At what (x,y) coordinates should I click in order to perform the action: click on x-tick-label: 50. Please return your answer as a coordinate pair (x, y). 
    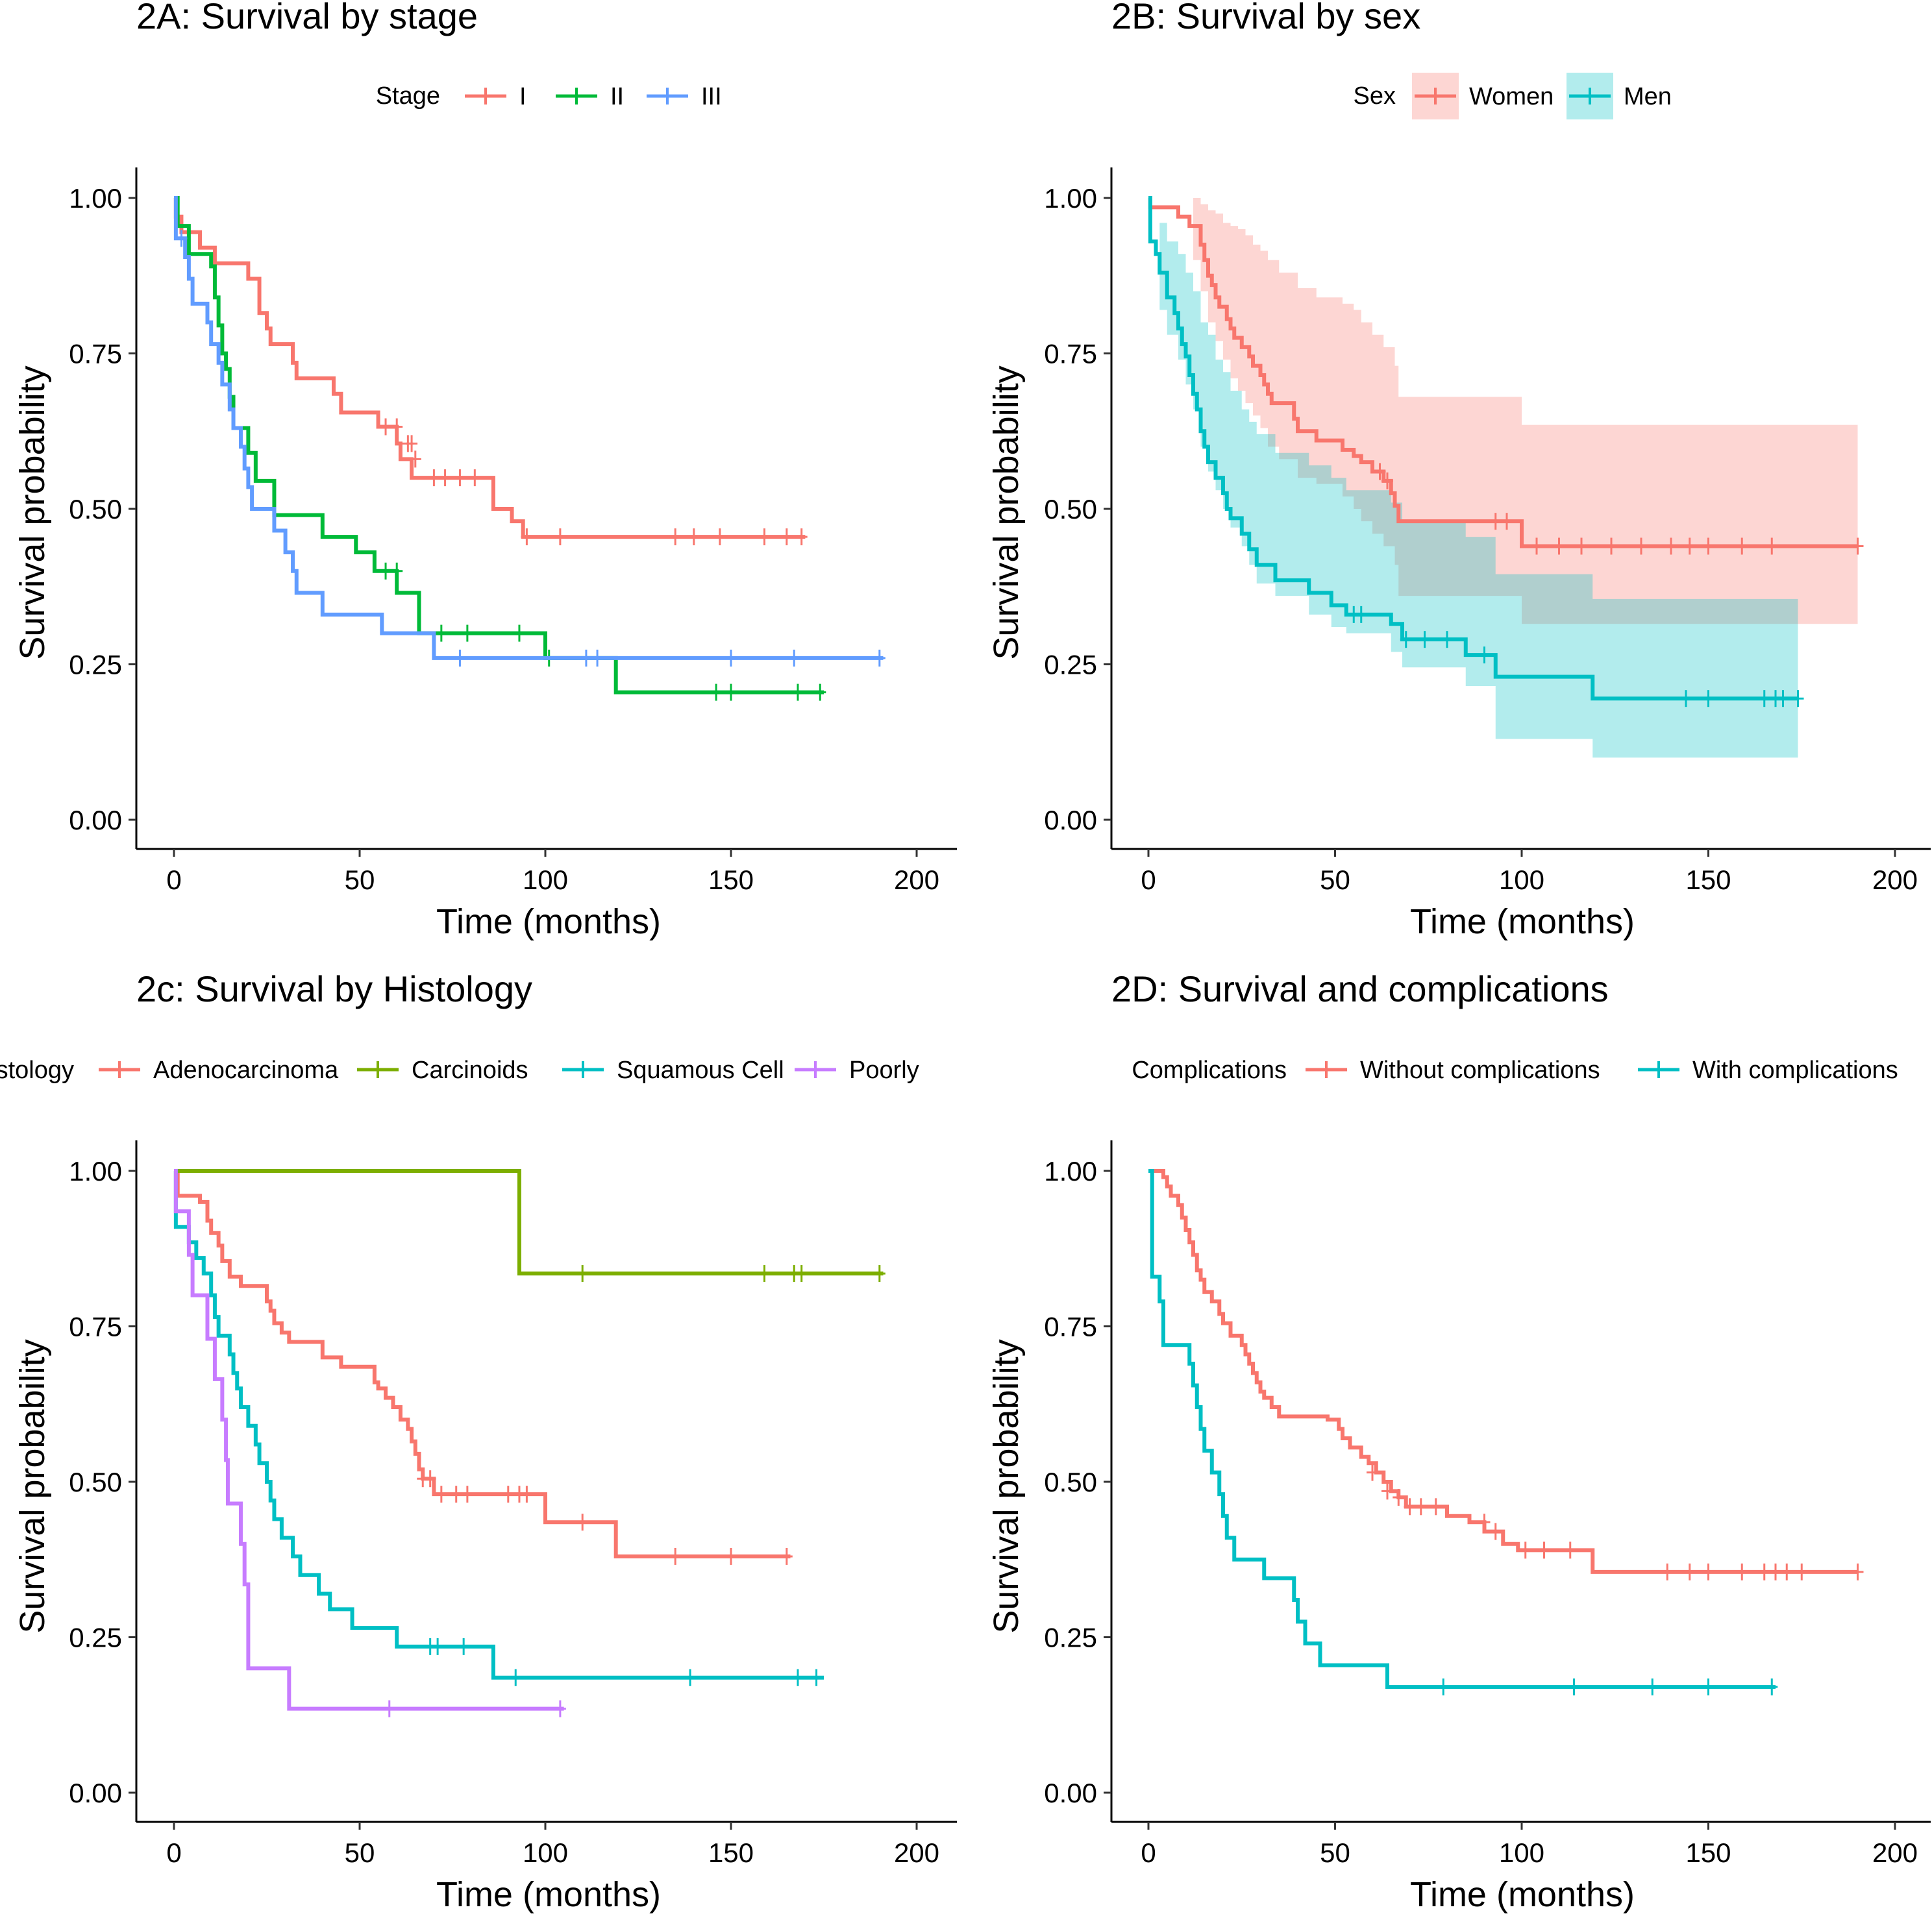
    Looking at the image, I should click on (1335, 1852).